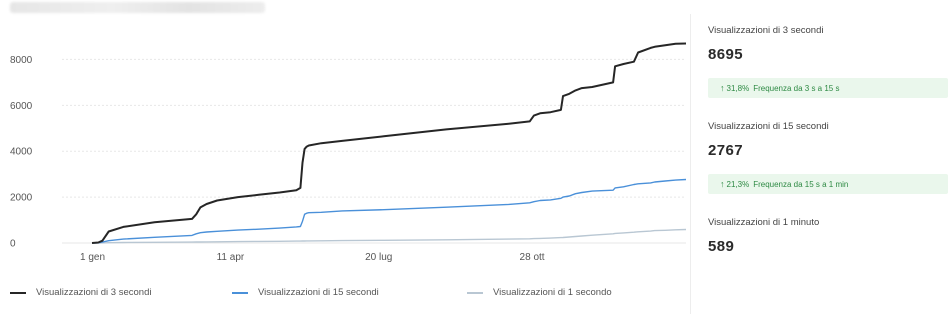 This screenshot has width=952, height=321. What do you see at coordinates (231, 257) in the screenshot?
I see `x-tick-label: 11 apr` at bounding box center [231, 257].